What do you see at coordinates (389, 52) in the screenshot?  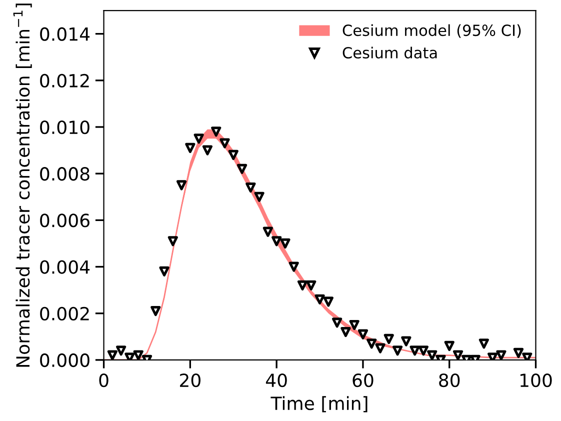 I see `legend-label: Cesium data` at bounding box center [389, 52].